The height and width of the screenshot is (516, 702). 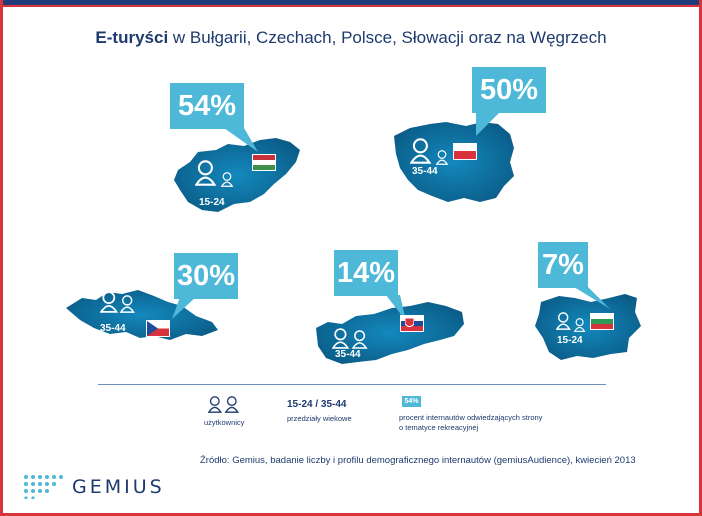 I want to click on bubble-tail-slovakia, so click(x=396, y=308).